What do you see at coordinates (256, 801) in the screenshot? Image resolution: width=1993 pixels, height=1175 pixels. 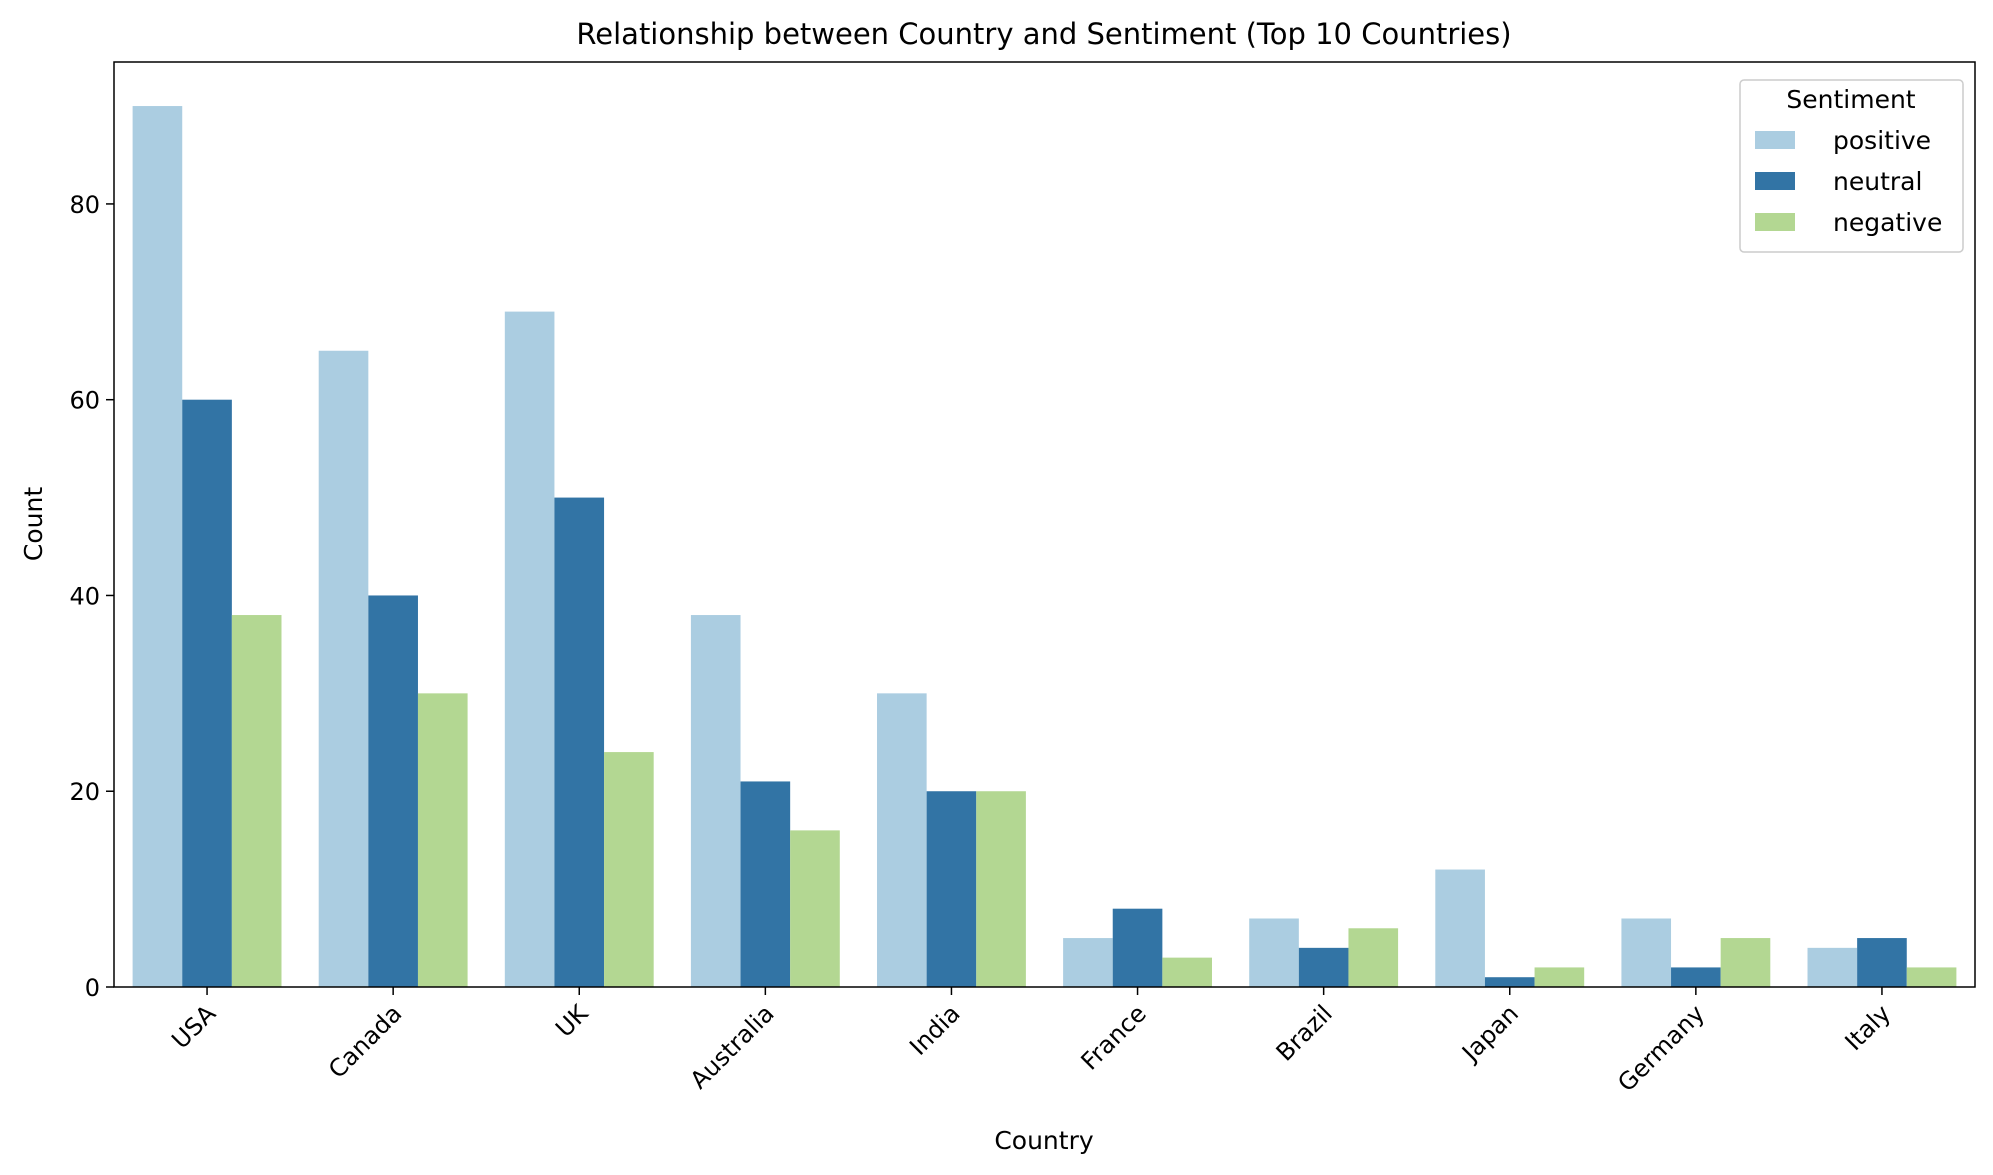 I see `bar-negative-usa` at bounding box center [256, 801].